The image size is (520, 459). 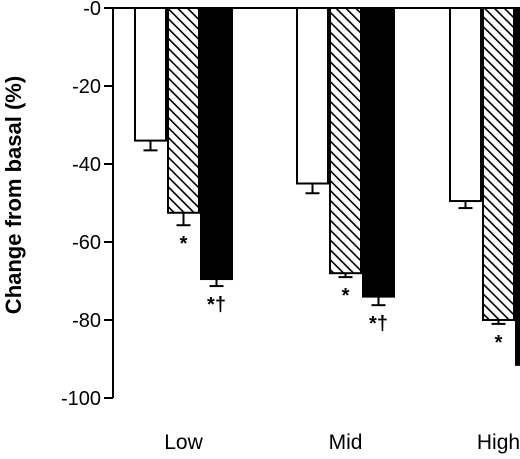 I want to click on y-tick-label: -60, so click(x=86, y=243).